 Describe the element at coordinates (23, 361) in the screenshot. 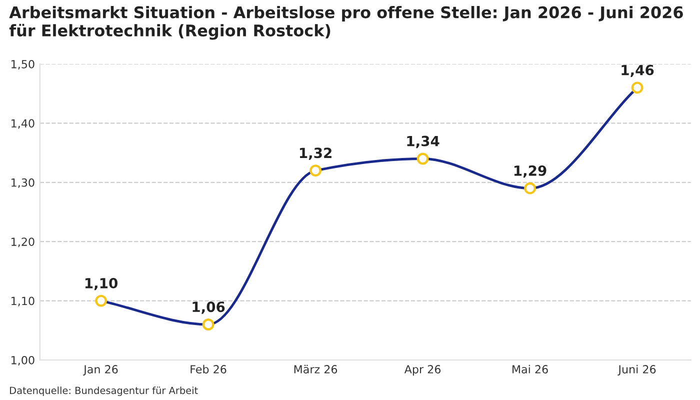

I see `y-tick-label: 1,00` at that location.